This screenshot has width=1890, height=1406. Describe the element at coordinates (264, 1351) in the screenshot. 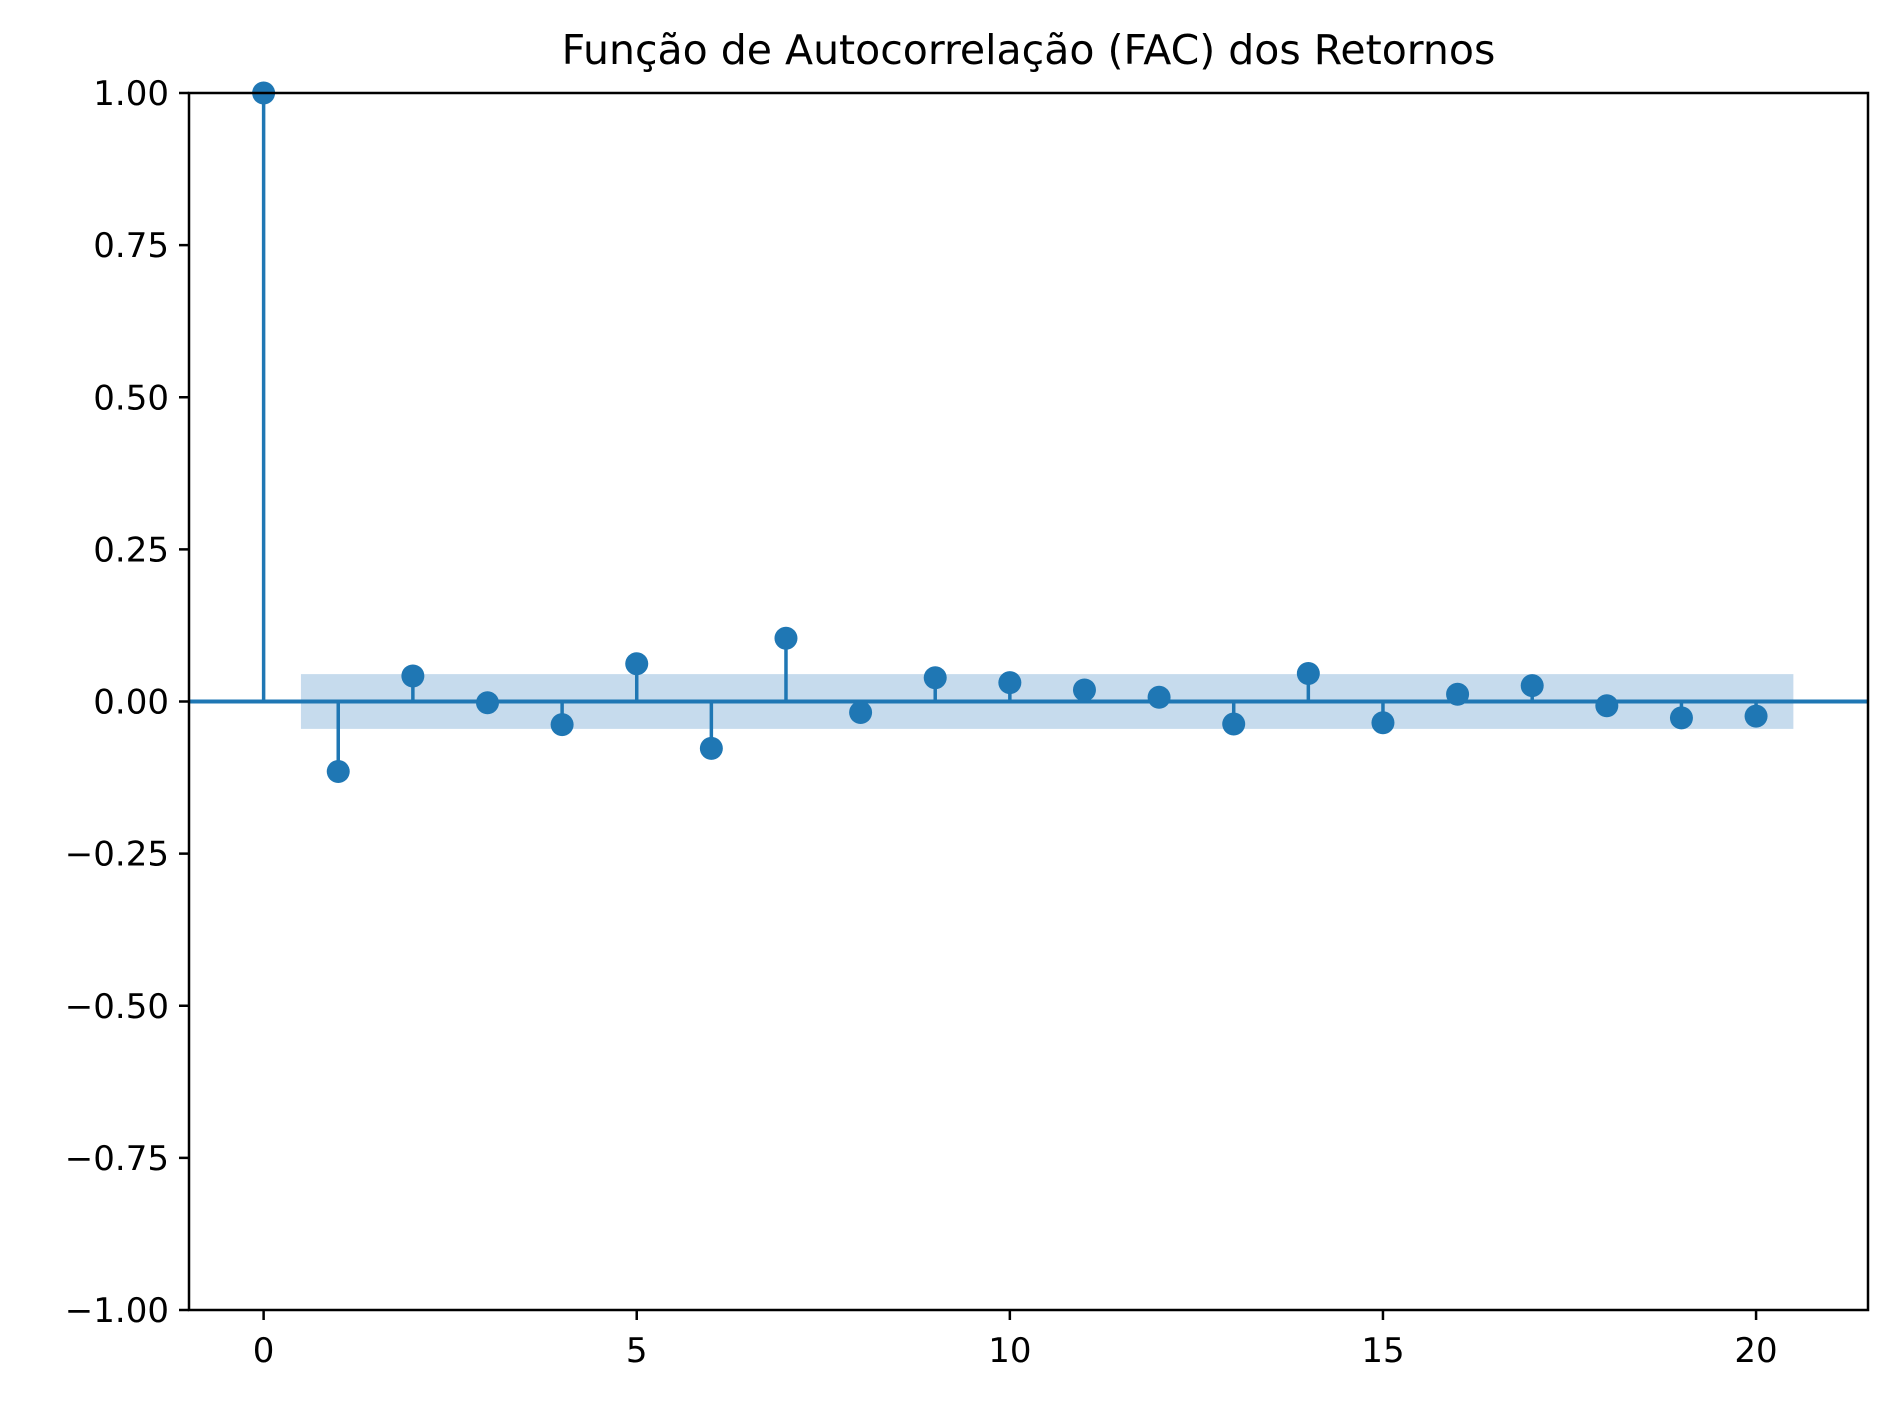

I see `x-tick-label: 0` at that location.